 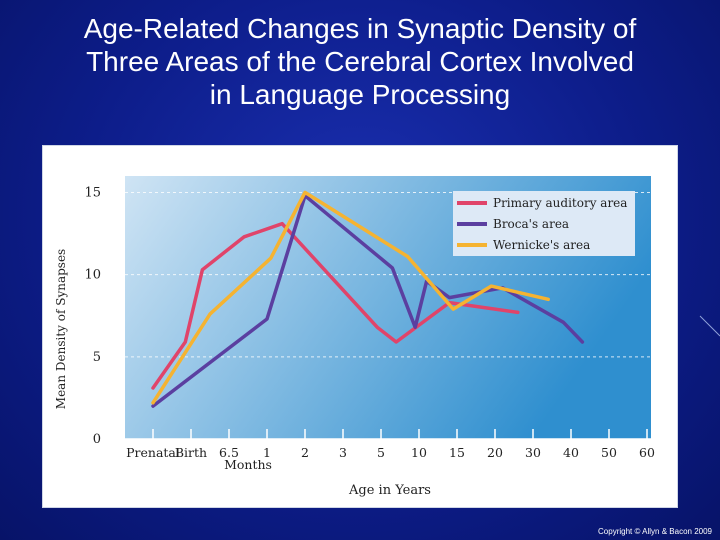 What do you see at coordinates (560, 203) in the screenshot?
I see `legend-label-auditory: Primary auditory area` at bounding box center [560, 203].